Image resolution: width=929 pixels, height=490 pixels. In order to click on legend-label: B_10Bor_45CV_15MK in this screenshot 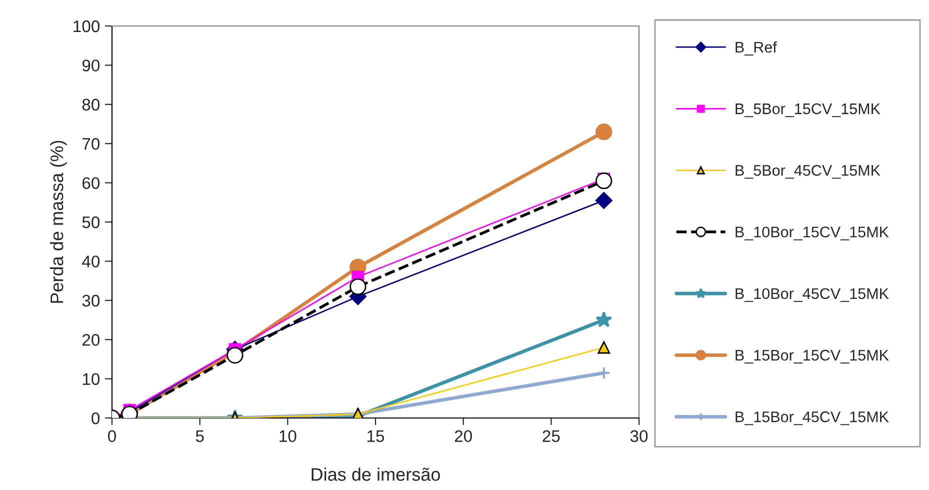, I will do `click(812, 295)`.